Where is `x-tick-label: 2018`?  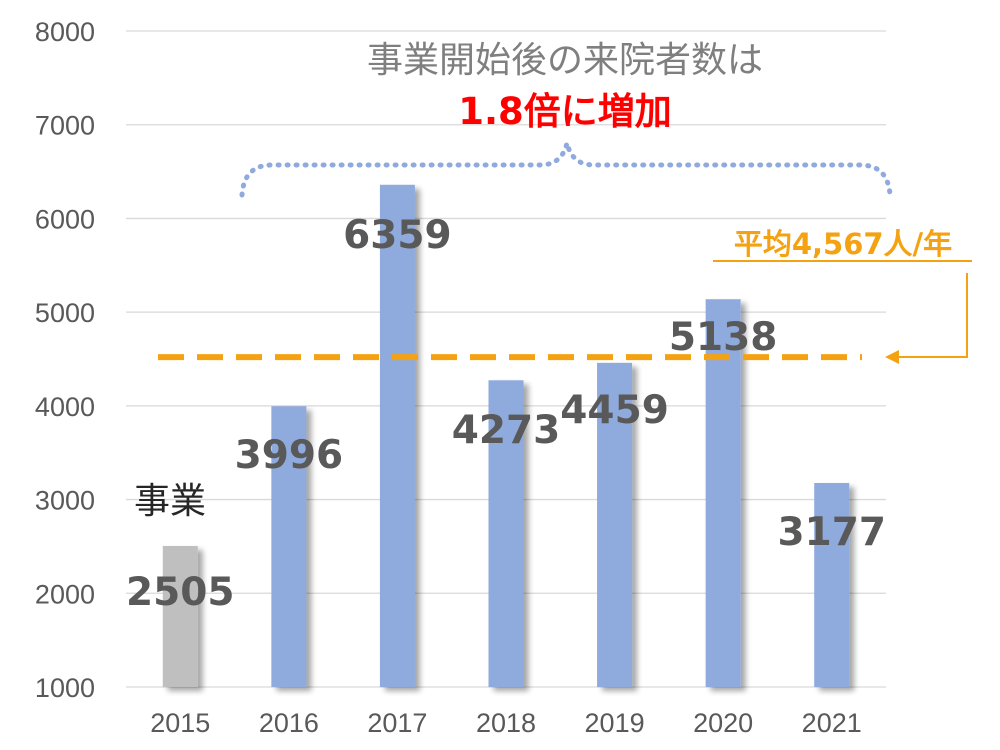 x-tick-label: 2018 is located at coordinates (506, 723).